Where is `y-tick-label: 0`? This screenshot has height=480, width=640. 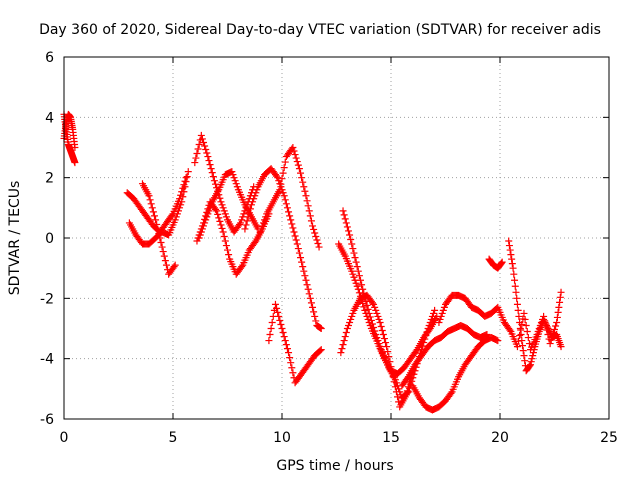 y-tick-label: 0 is located at coordinates (49, 239).